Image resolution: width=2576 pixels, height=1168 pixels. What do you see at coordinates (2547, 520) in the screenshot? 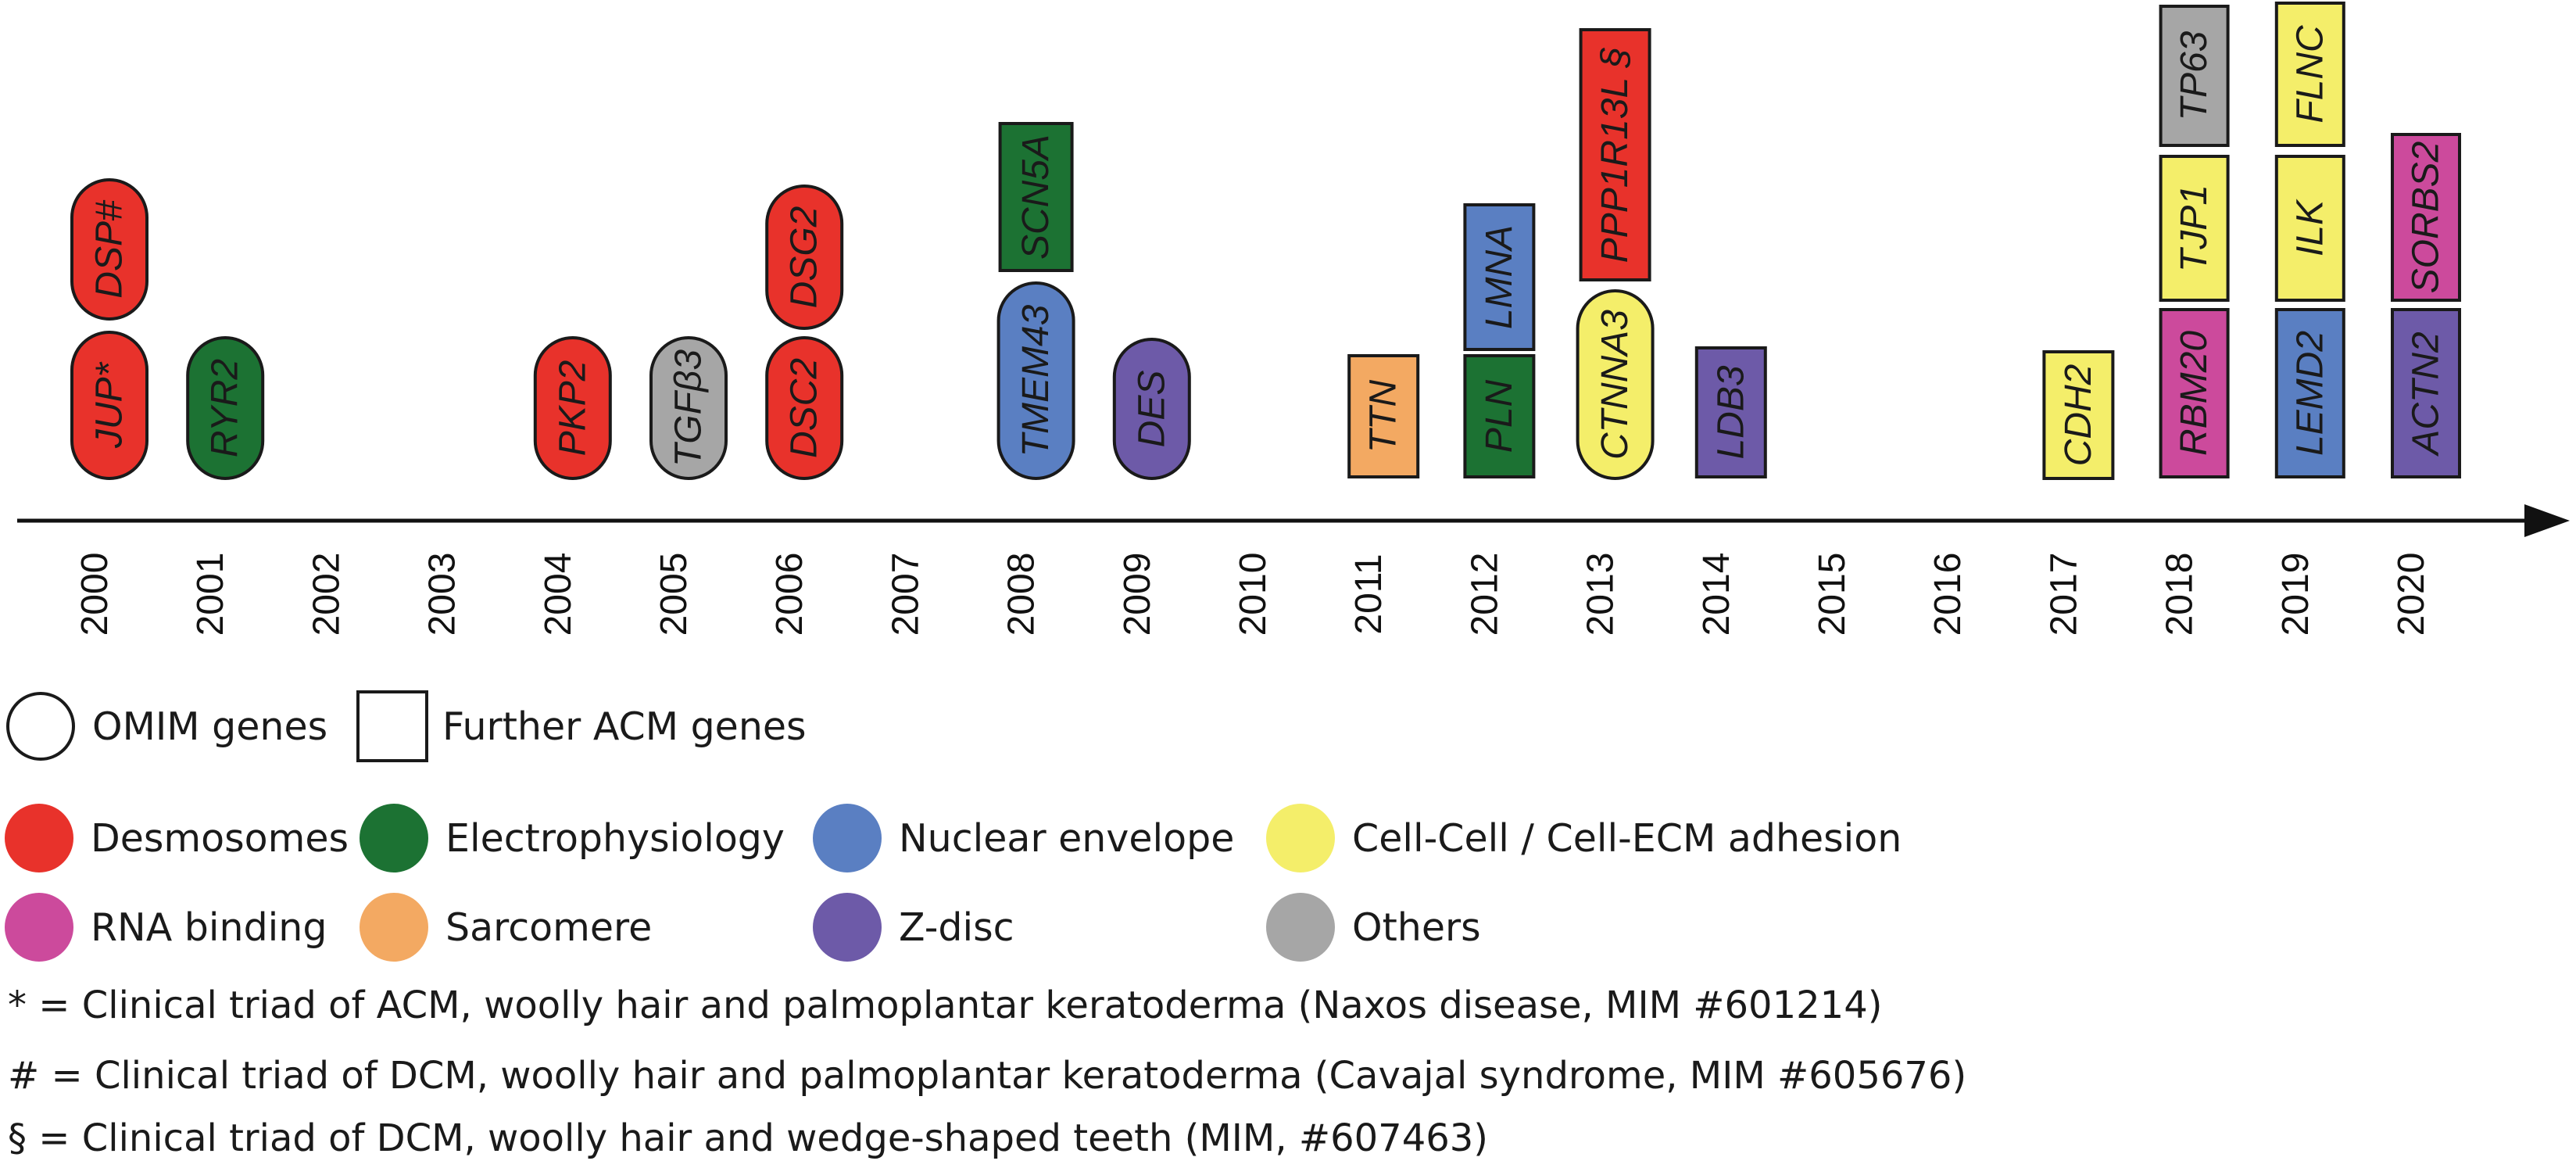
I see `timeline-arrowhead-icon` at bounding box center [2547, 520].